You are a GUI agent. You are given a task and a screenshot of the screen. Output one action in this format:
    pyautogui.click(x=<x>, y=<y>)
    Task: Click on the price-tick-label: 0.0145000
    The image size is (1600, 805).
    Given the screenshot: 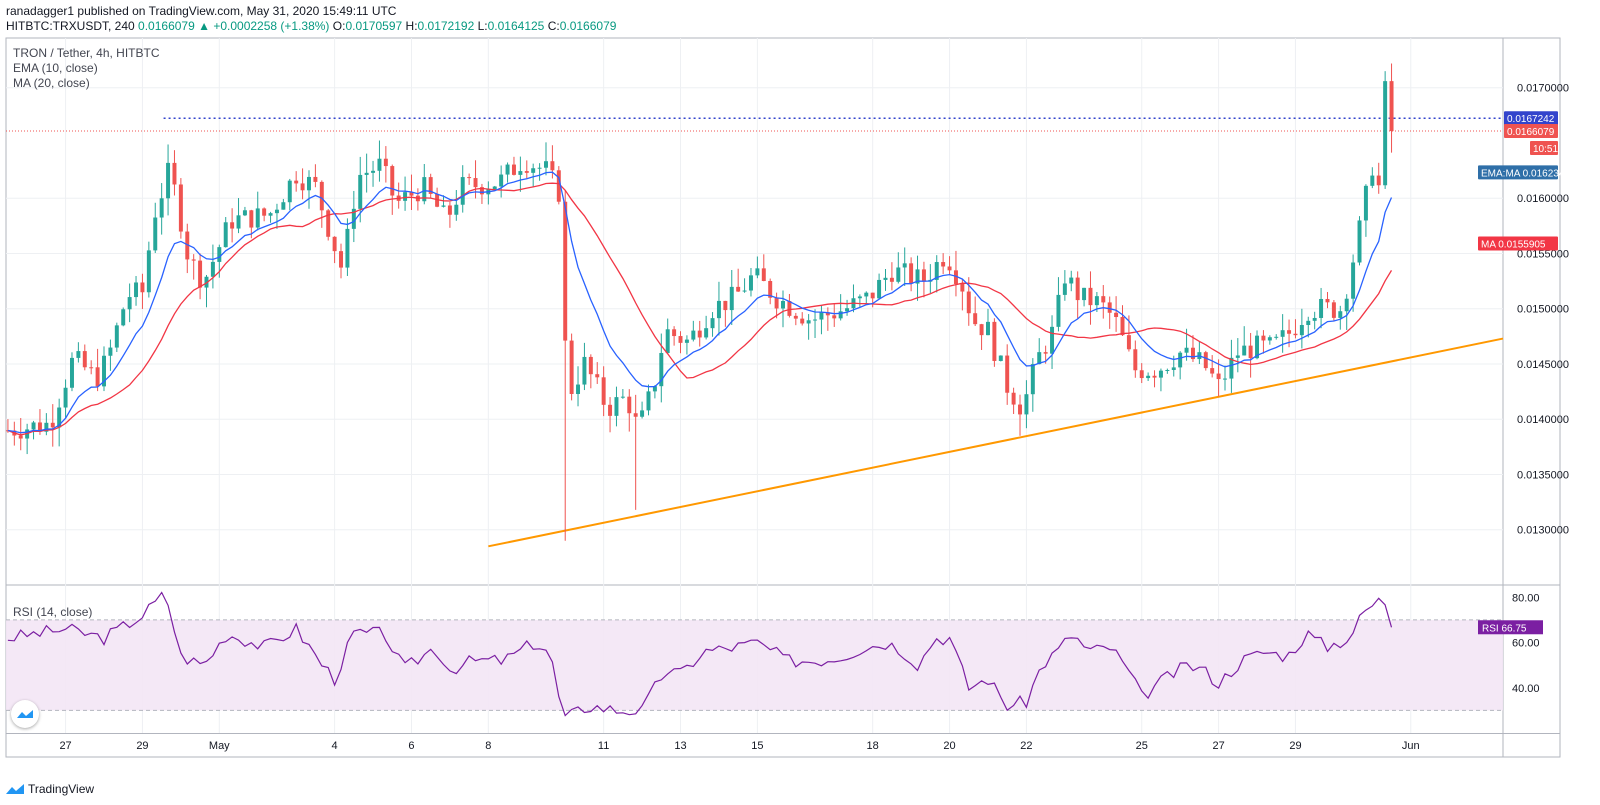 What is the action you would take?
    pyautogui.click(x=1543, y=365)
    